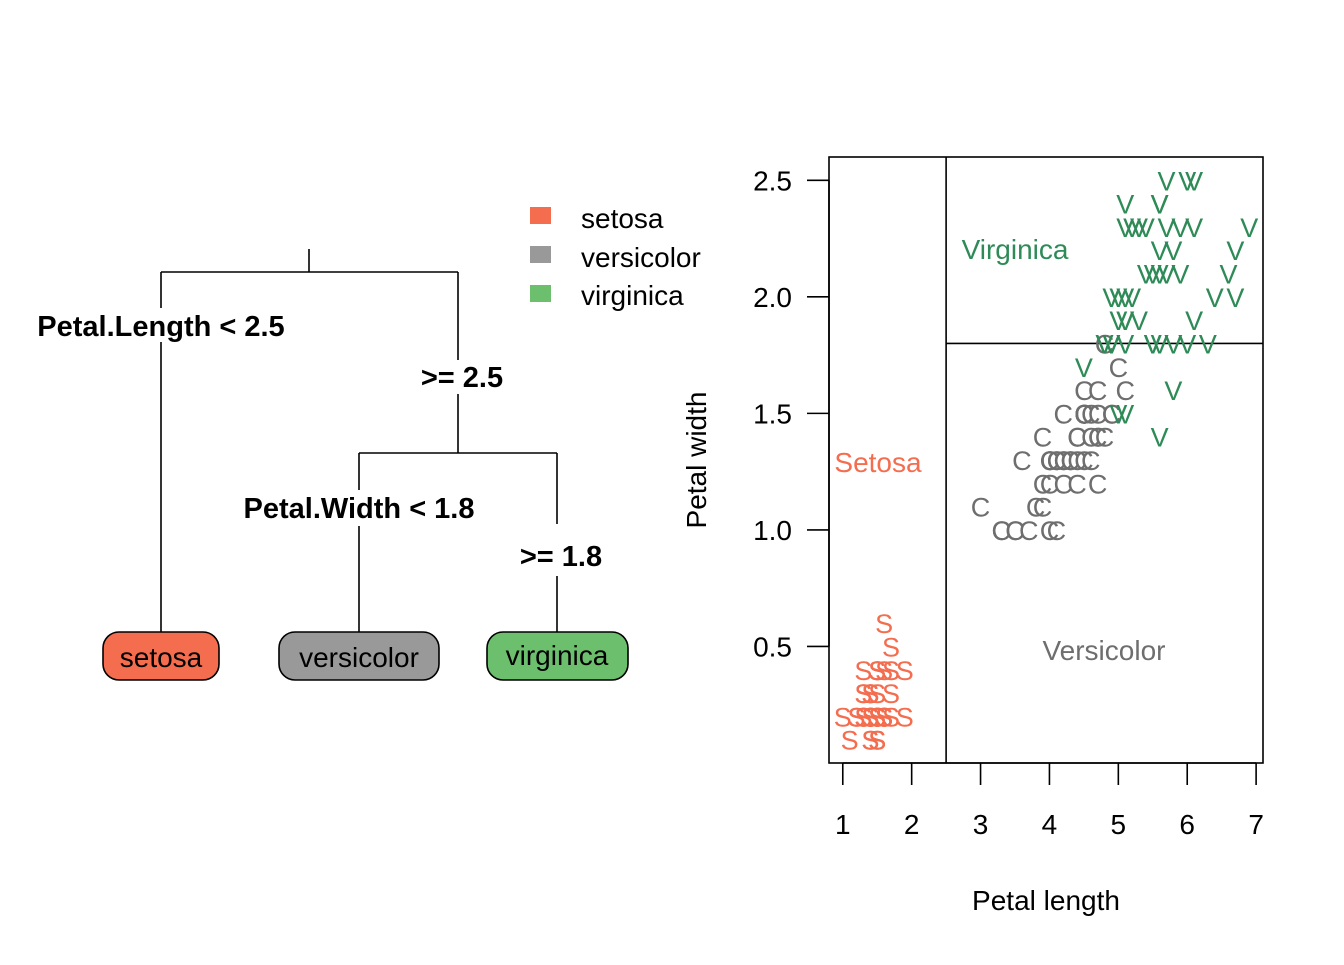 Image resolution: width=1344 pixels, height=965 pixels. What do you see at coordinates (540, 215) in the screenshot?
I see `legend-swatch-setosa` at bounding box center [540, 215].